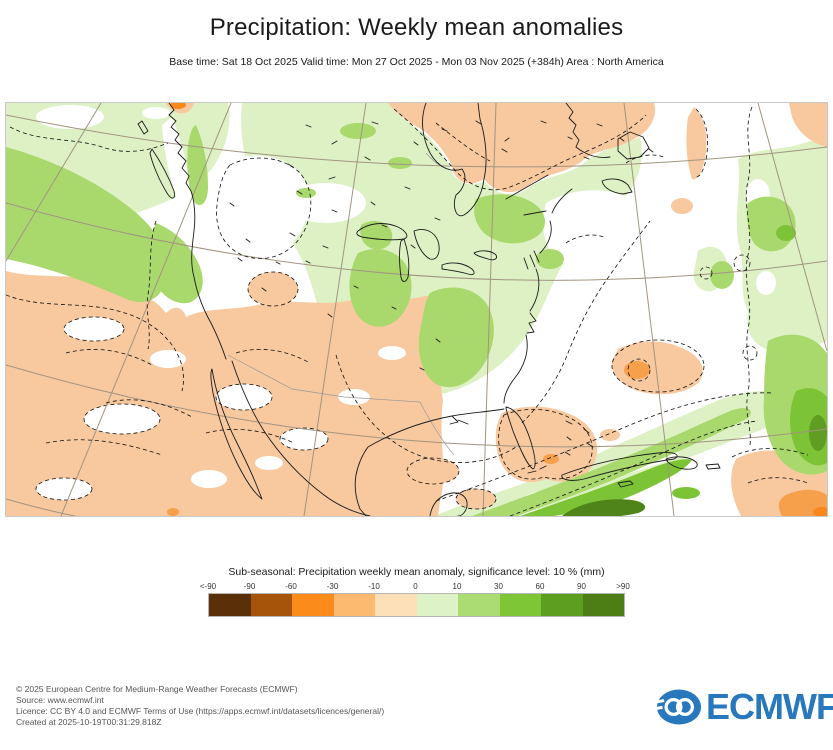 The height and width of the screenshot is (750, 833). What do you see at coordinates (457, 586) in the screenshot?
I see `legend-tick: 10` at bounding box center [457, 586].